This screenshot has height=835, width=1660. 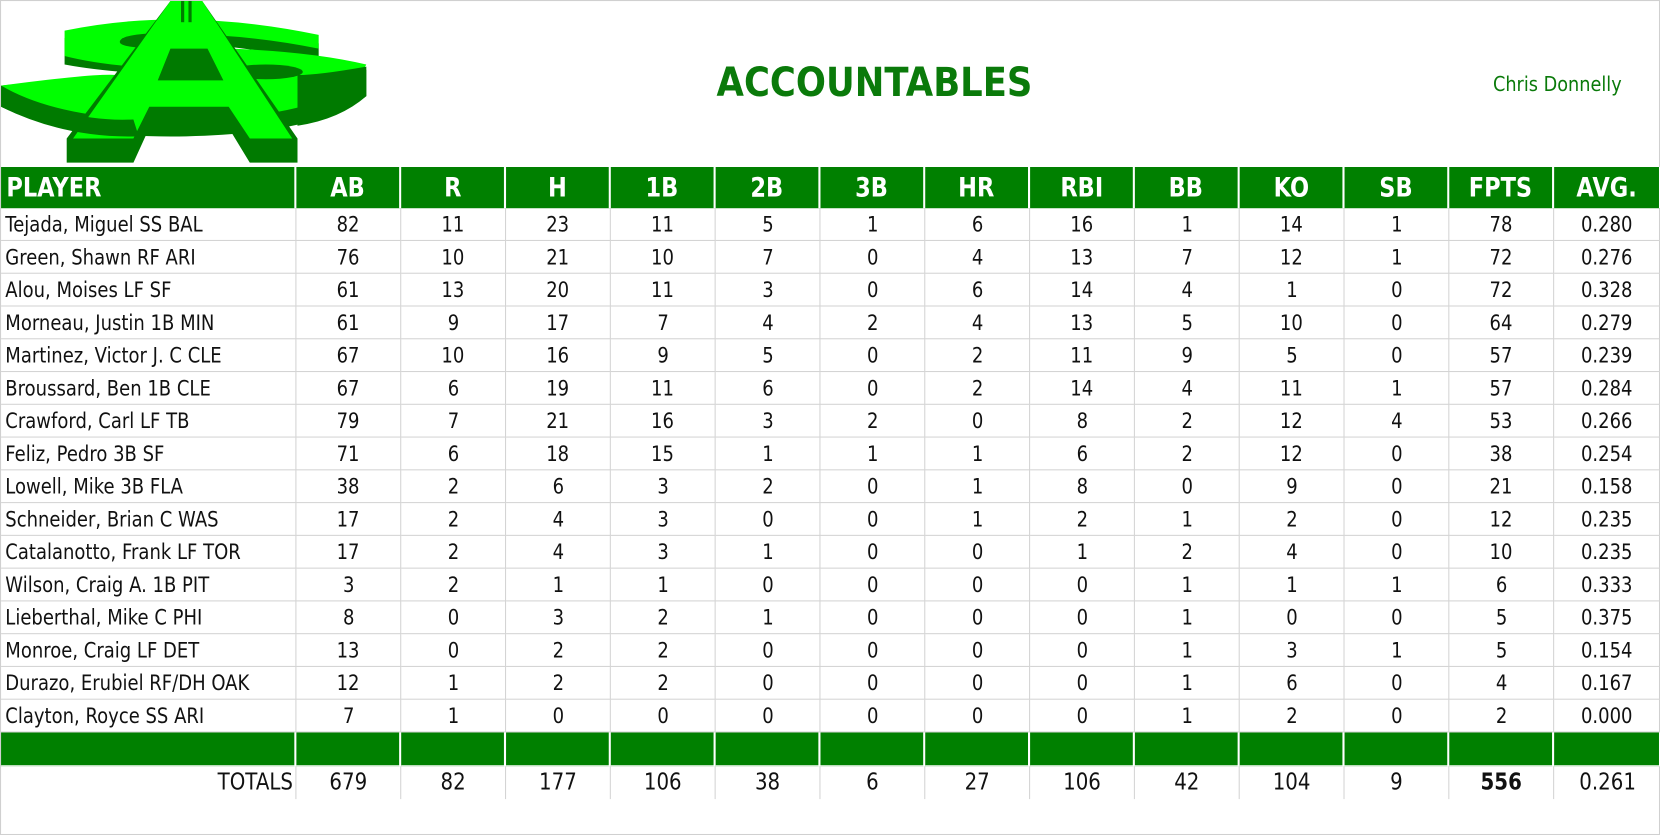 I want to click on stat-cell-bb: 2, so click(x=1187, y=454).